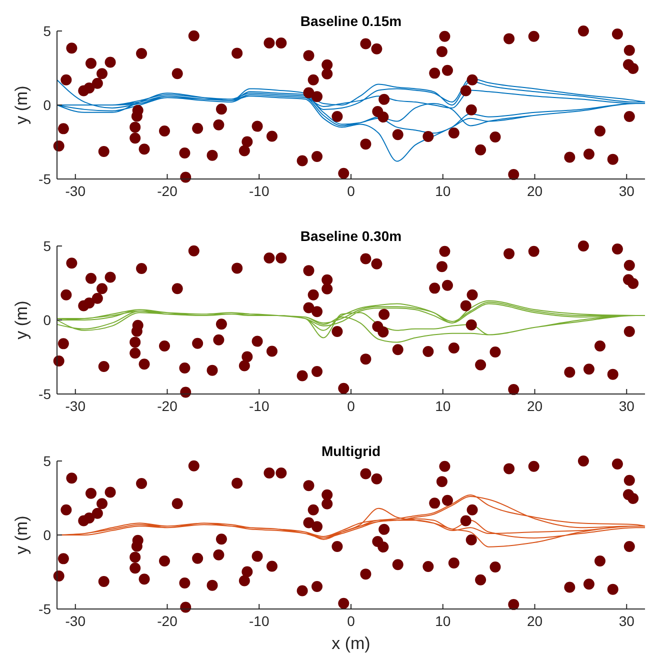 The height and width of the screenshot is (668, 652). I want to click on chart-title: Multigrid, so click(351, 451).